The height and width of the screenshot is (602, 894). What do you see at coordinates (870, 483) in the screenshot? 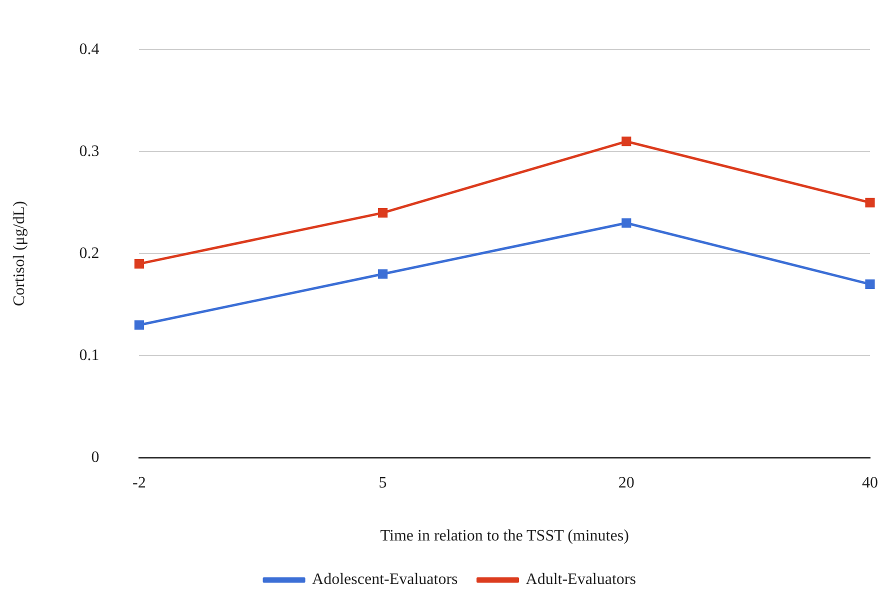
I see `x-tick-label: 40` at bounding box center [870, 483].